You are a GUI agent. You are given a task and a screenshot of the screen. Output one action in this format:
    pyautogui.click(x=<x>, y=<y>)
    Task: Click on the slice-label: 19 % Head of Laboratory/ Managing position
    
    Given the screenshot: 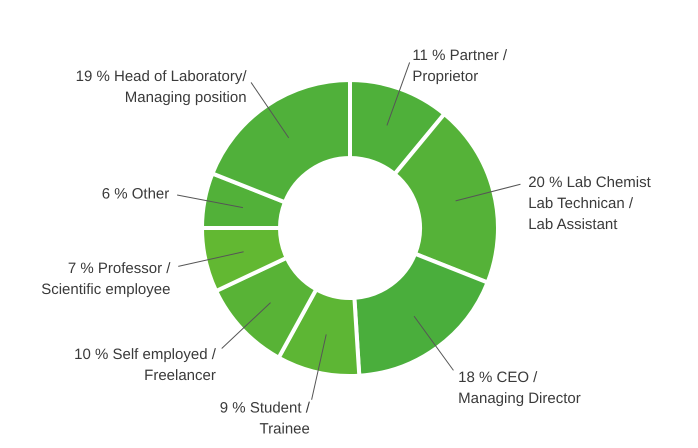 What is the action you would take?
    pyautogui.click(x=162, y=87)
    